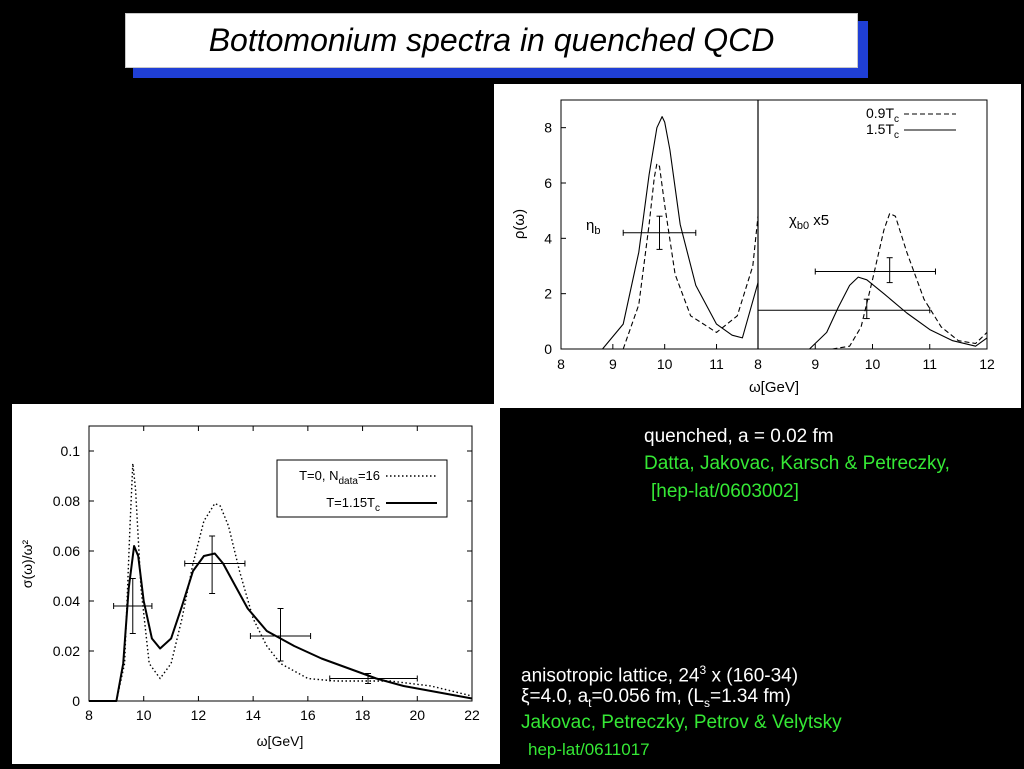 This screenshot has height=769, width=1024. What do you see at coordinates (559, 696) in the screenshot?
I see `params-a: =4.0, a` at bounding box center [559, 696].